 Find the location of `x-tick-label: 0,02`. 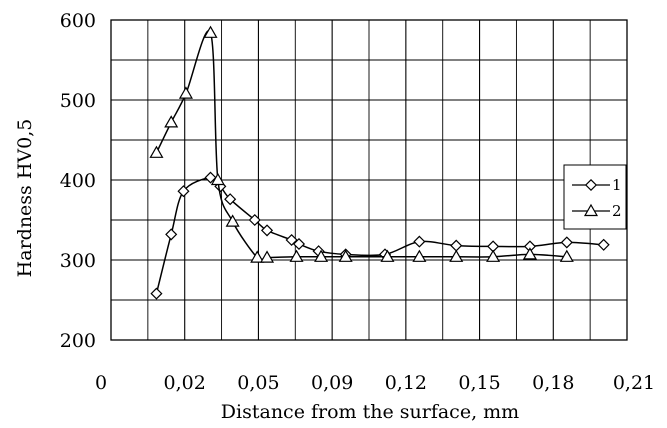

x-tick-label: 0,02 is located at coordinates (185, 383).